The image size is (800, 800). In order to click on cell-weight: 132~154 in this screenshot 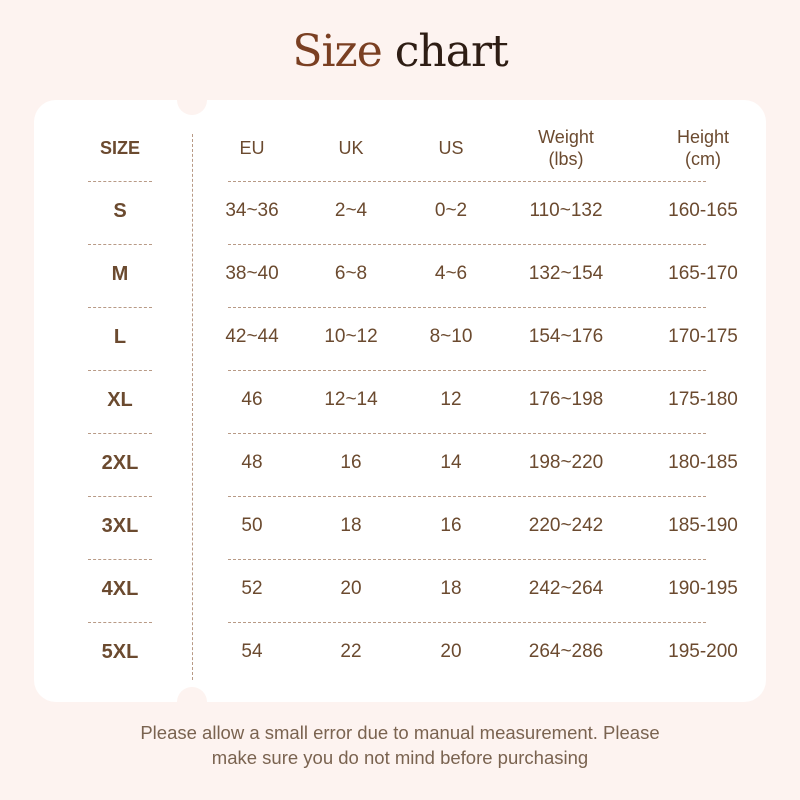, I will do `click(566, 273)`.